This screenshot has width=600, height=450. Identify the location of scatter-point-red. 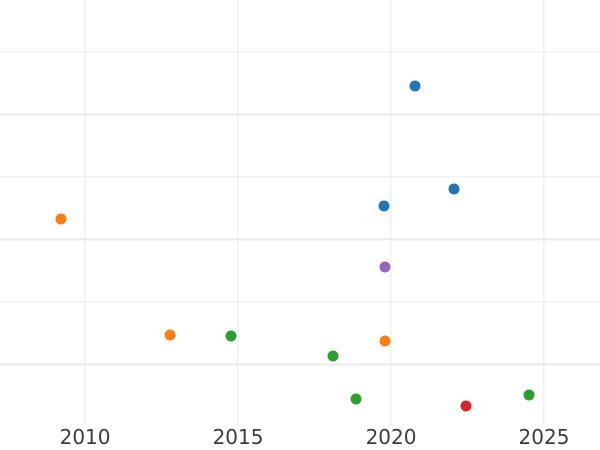
(466, 406).